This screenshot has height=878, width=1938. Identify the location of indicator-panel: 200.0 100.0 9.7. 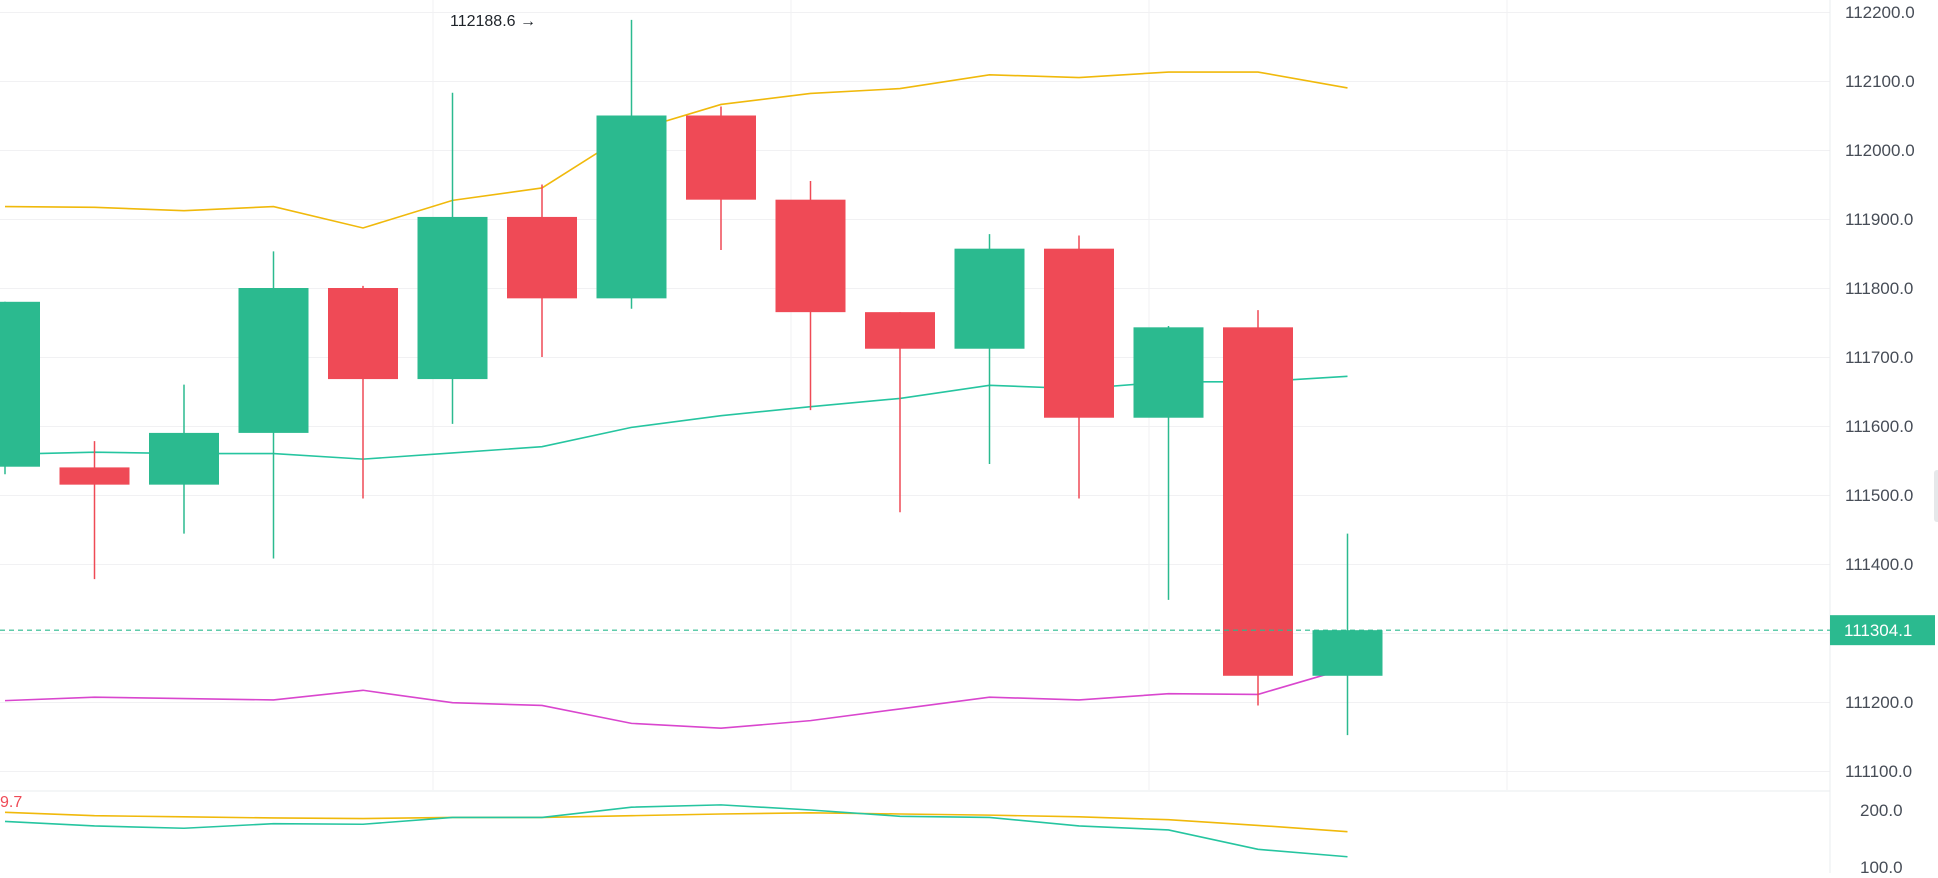
(951, 835).